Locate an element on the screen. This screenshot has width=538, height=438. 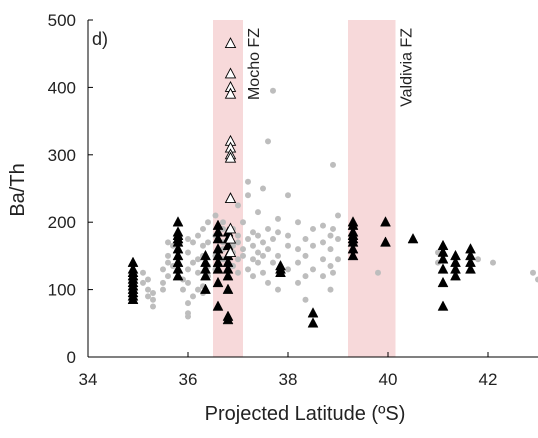
x-tick-label: 40 is located at coordinates (388, 379).